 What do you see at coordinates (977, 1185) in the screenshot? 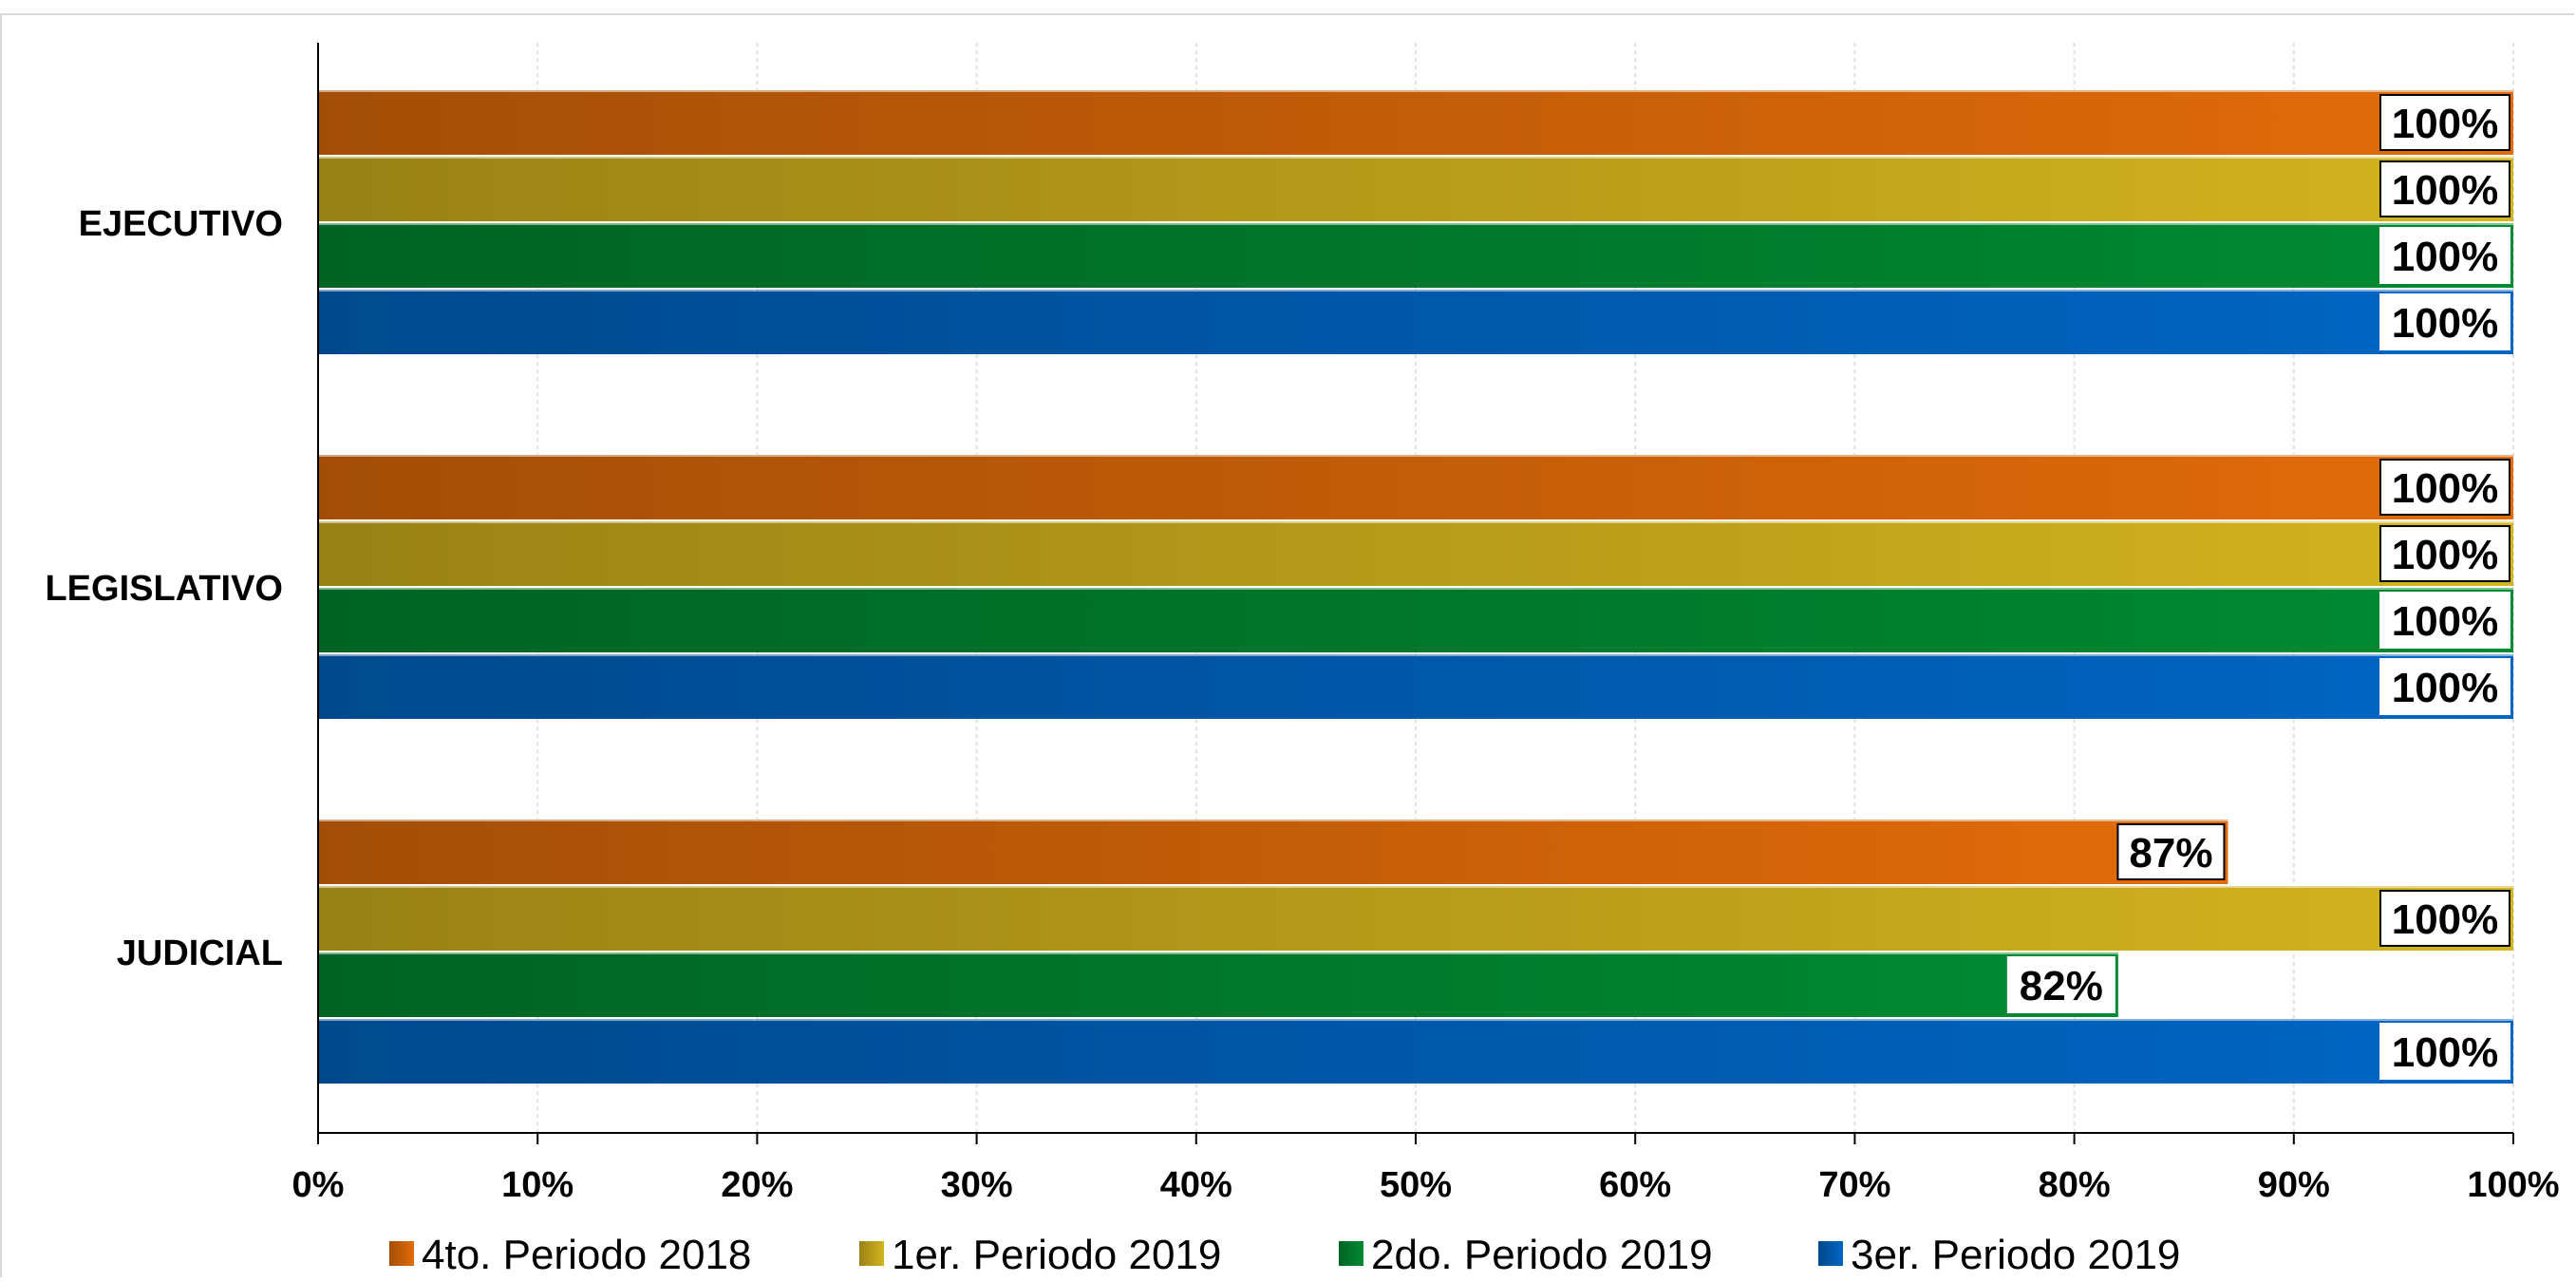
I see `x-tick-label: 30%` at bounding box center [977, 1185].